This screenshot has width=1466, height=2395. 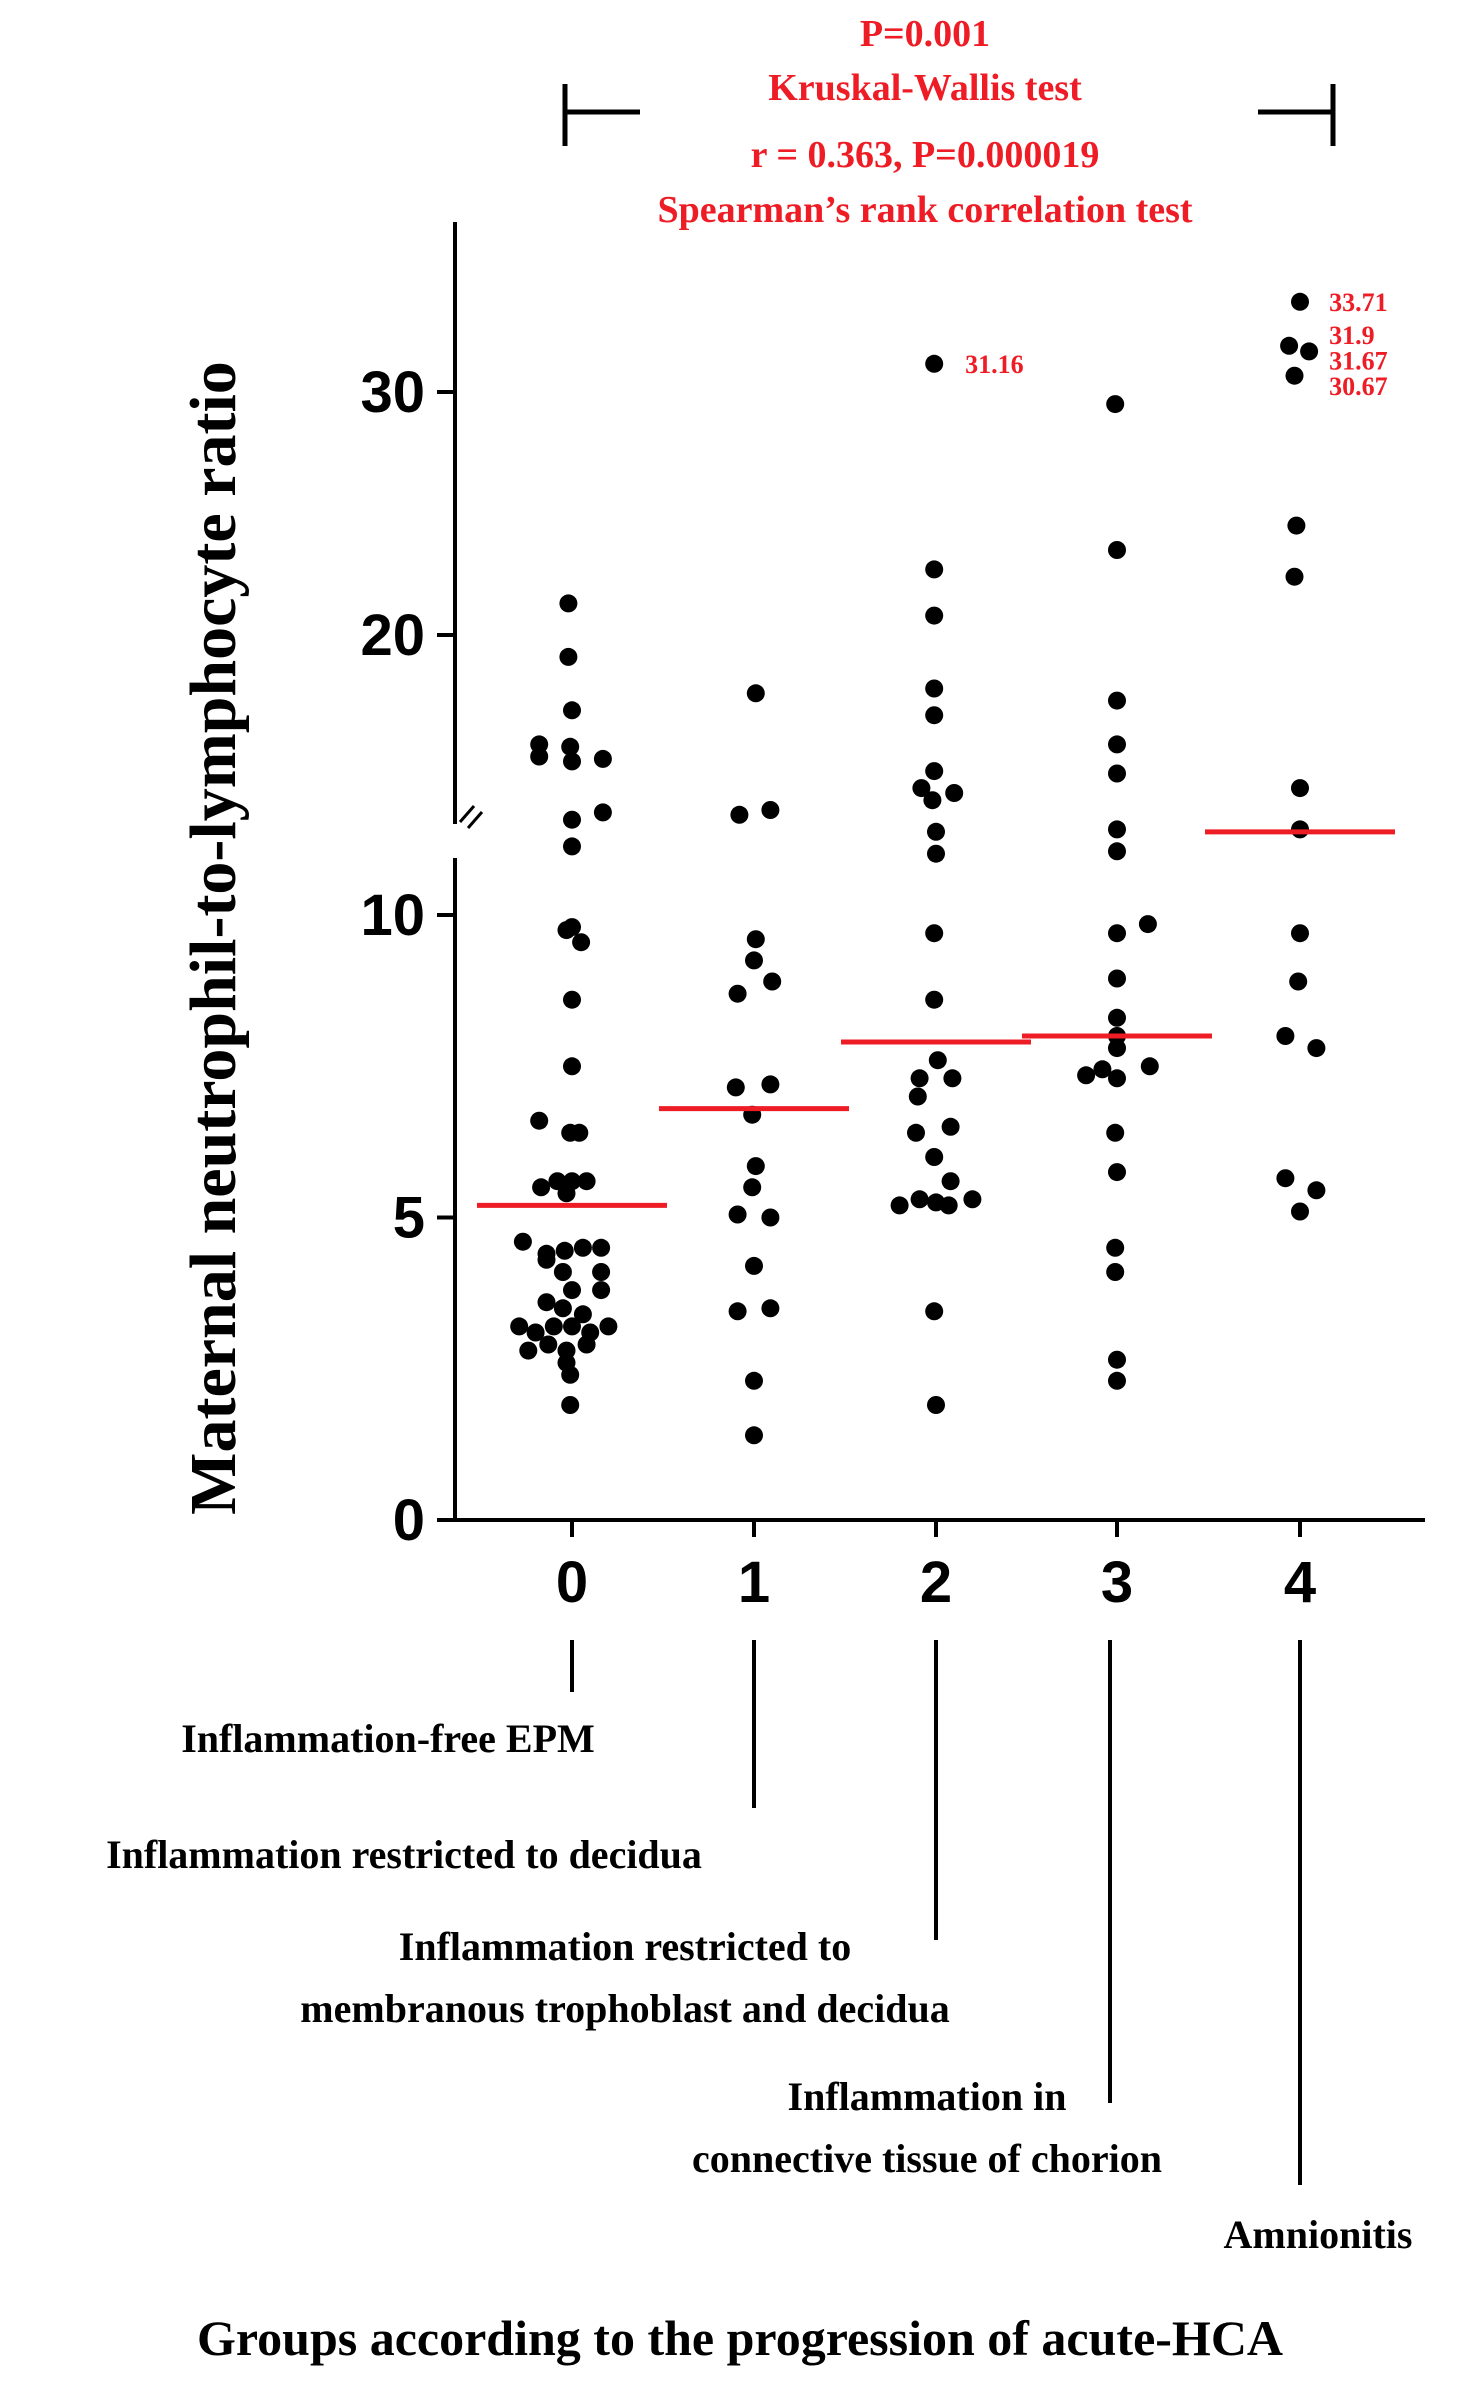 I want to click on median-lines, so click(x=936, y=1018).